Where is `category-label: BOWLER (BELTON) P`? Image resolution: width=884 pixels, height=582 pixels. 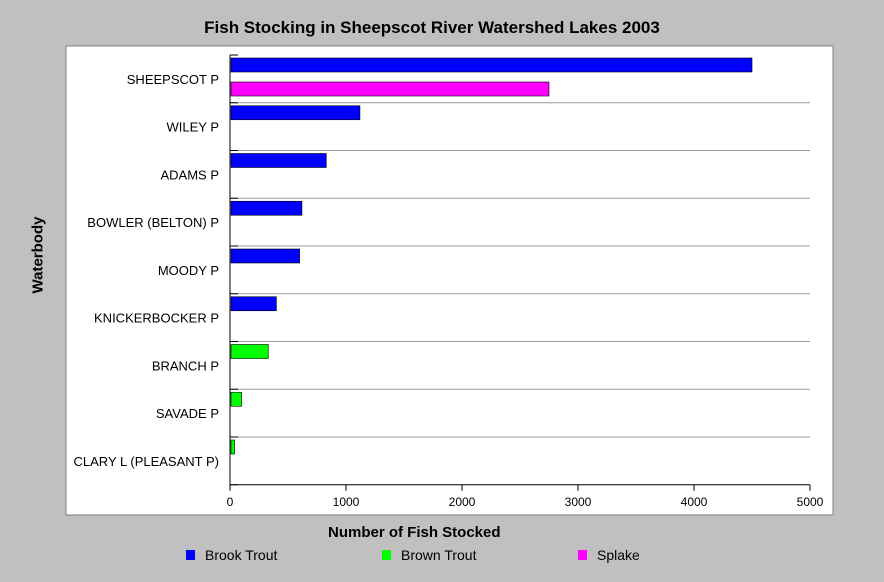
category-label: BOWLER (BELTON) P is located at coordinates (153, 222).